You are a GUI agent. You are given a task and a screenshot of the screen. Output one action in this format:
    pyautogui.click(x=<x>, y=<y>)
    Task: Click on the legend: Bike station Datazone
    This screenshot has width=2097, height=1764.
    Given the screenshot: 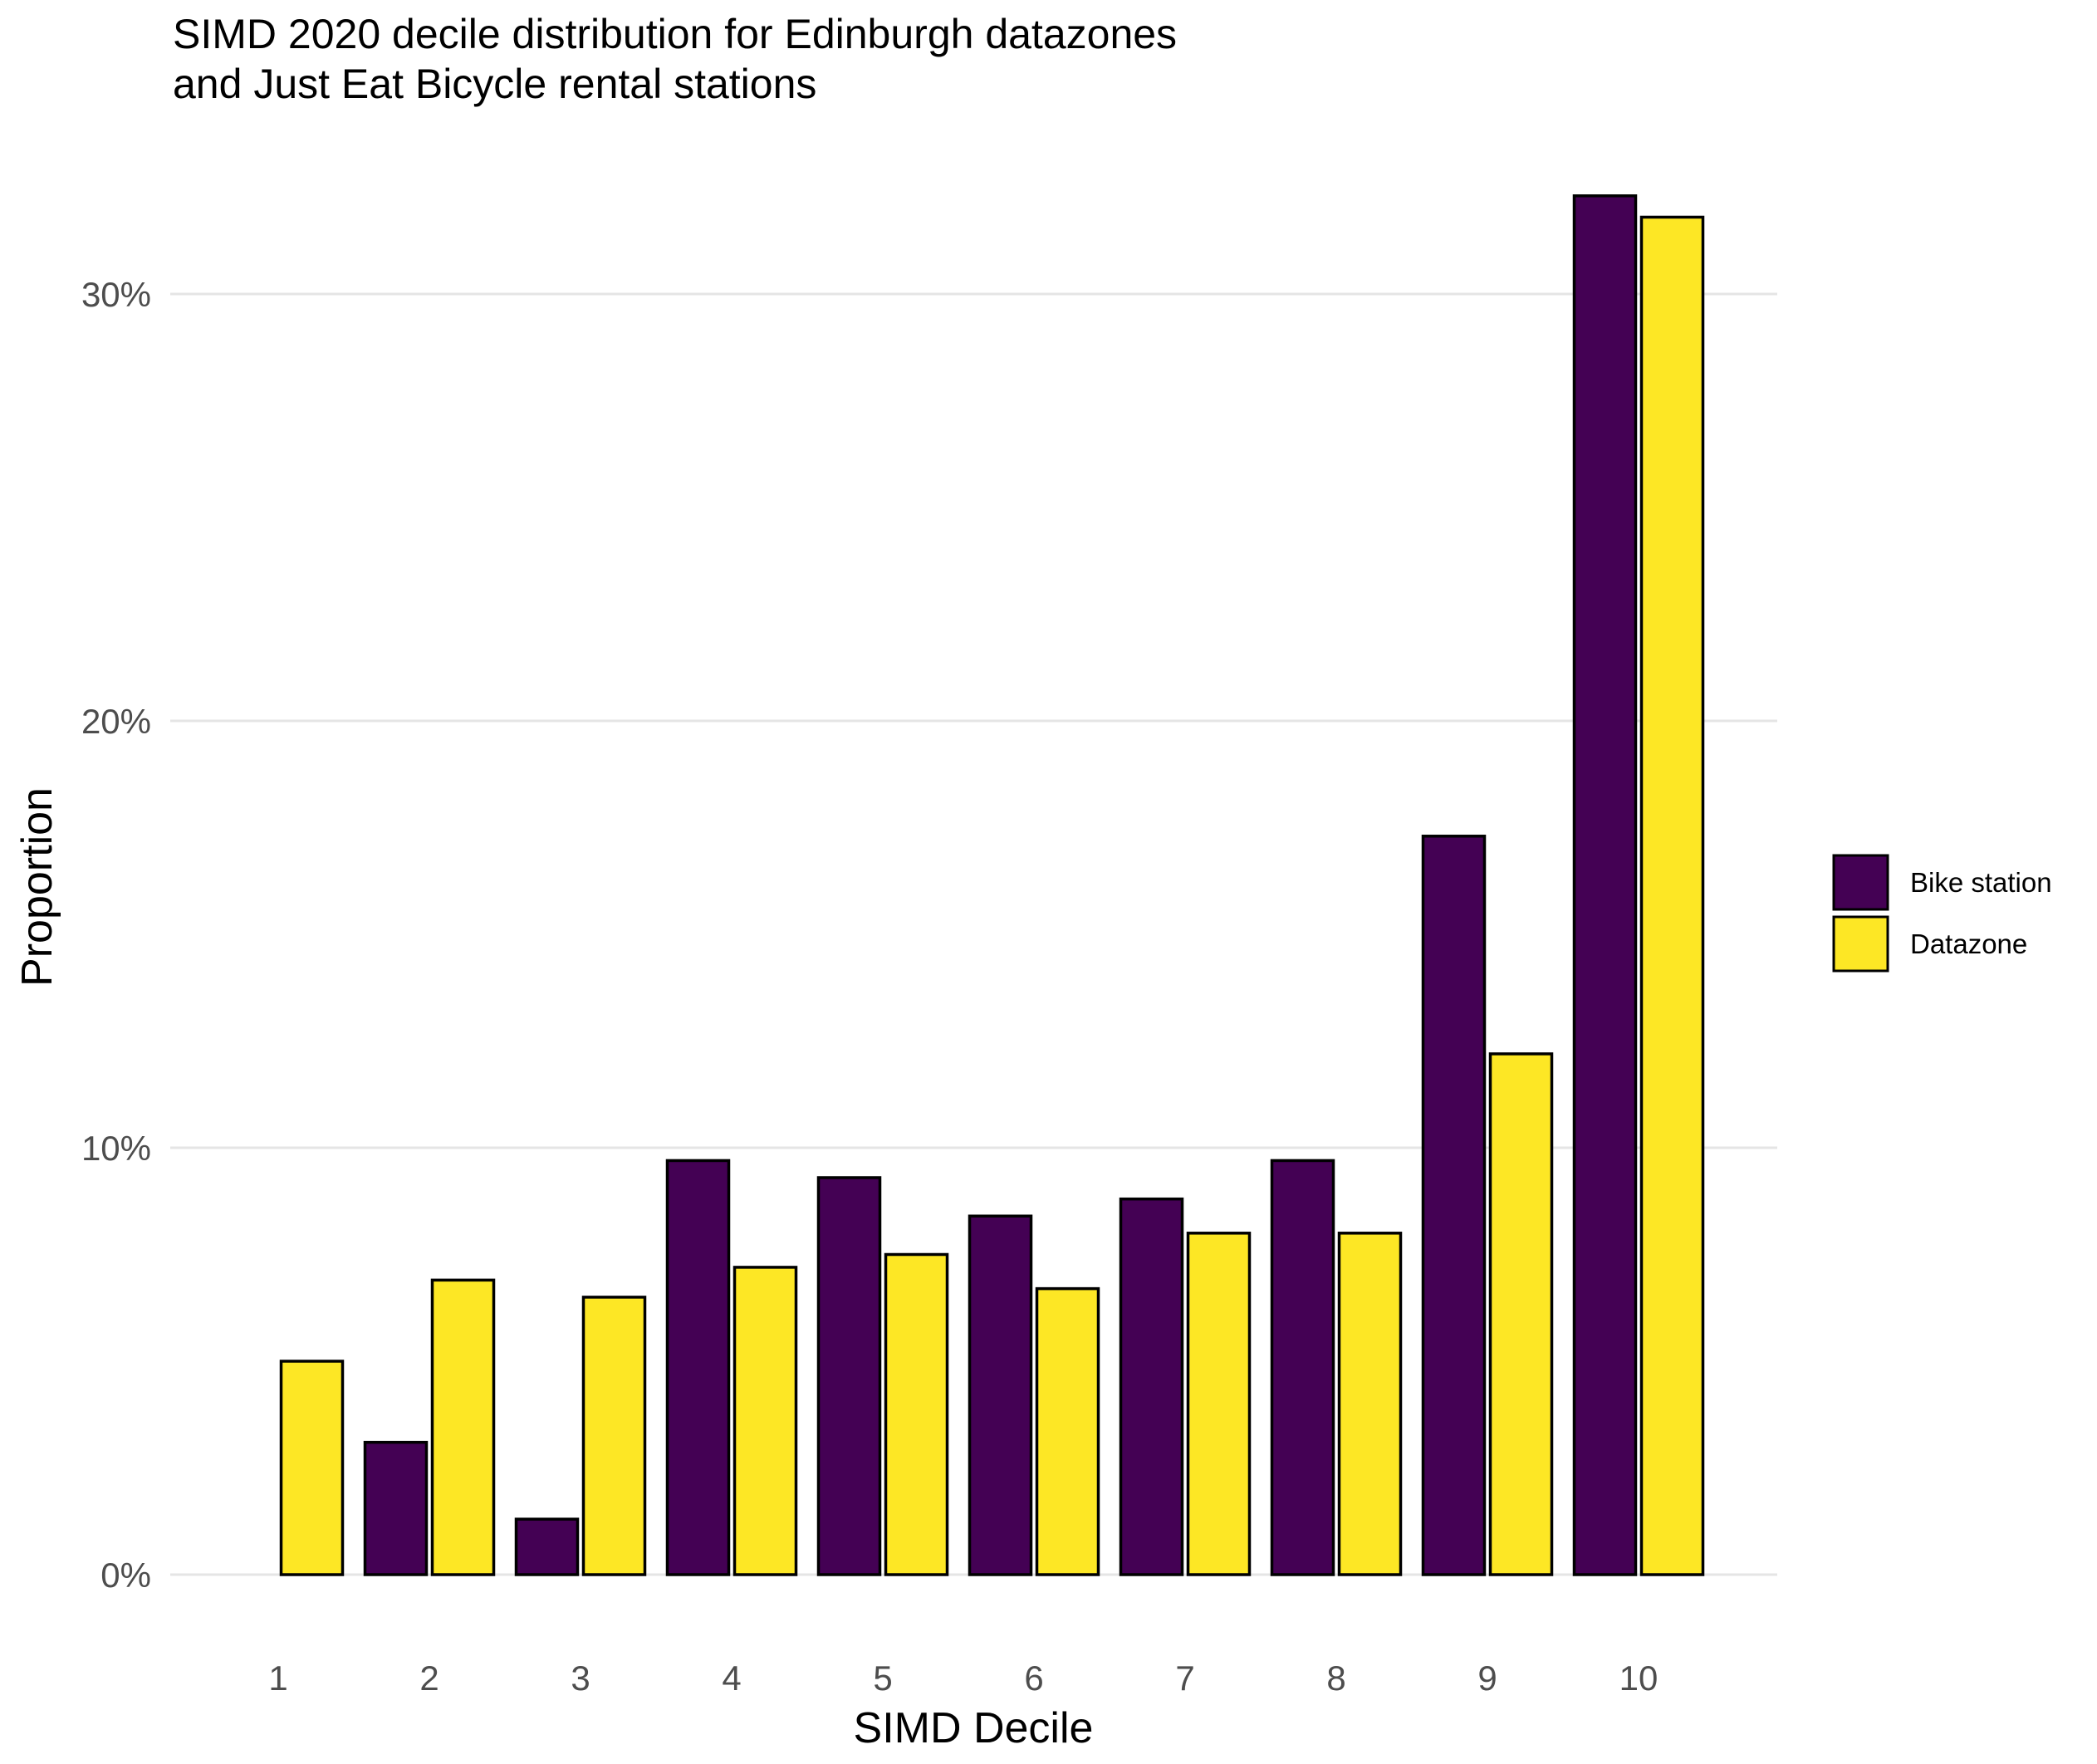 What is the action you would take?
    pyautogui.click(x=1942, y=913)
    